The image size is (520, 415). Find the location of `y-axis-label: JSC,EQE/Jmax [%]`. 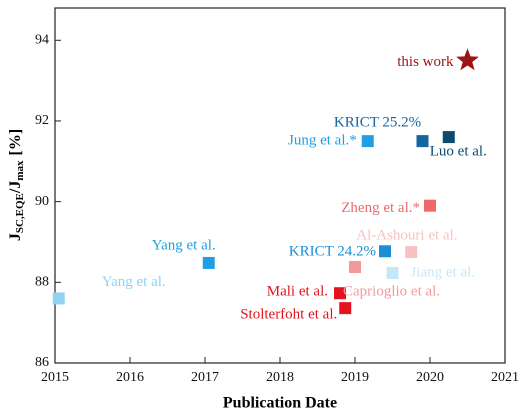

y-axis-label: JSC,EQE/Jmax [%] is located at coordinates (16, 185).